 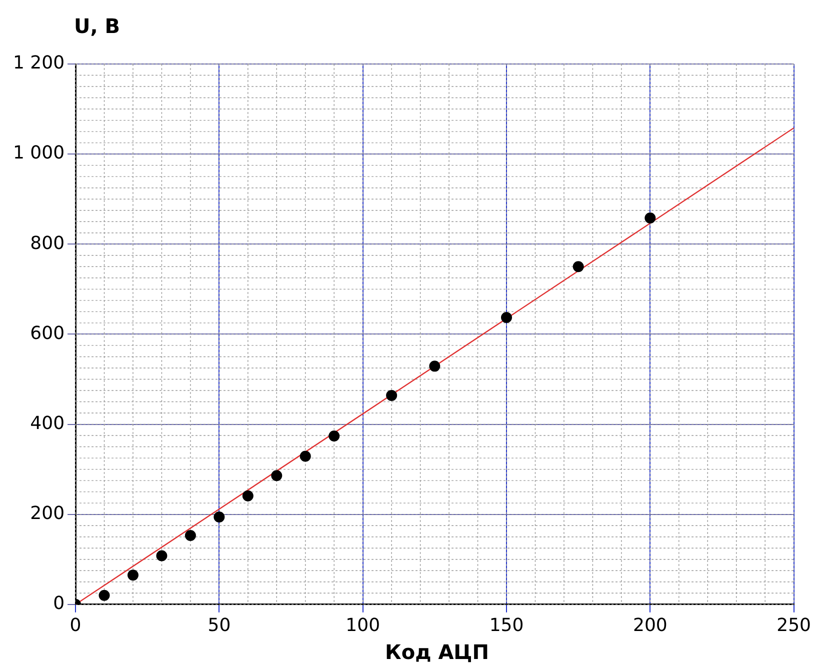 I want to click on x-tick-label: 50, so click(x=219, y=625).